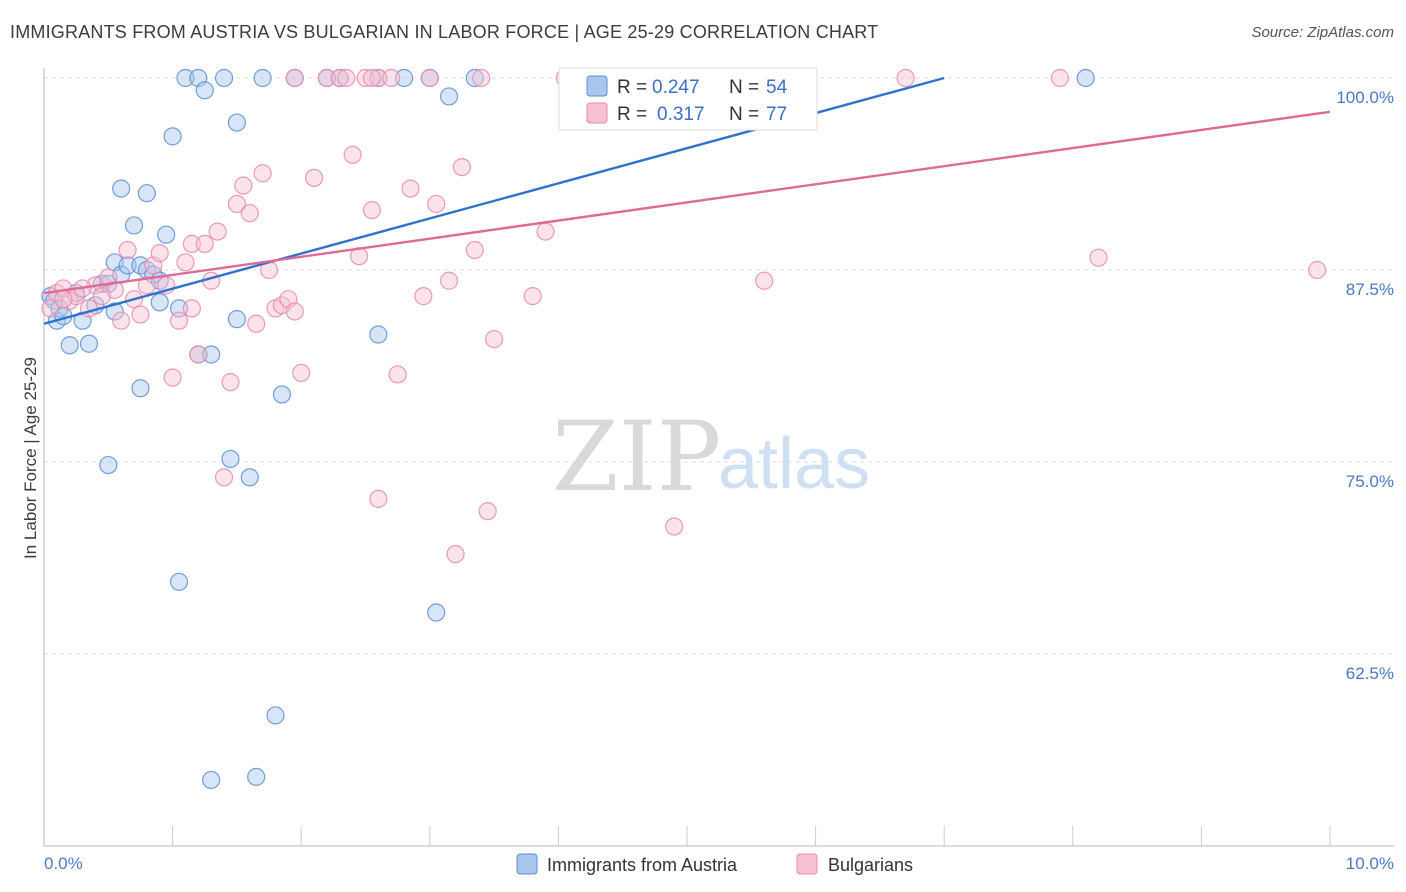 This screenshot has width=1406, height=892. I want to click on legend-r-label-bulgarians: R =, so click(632, 114).